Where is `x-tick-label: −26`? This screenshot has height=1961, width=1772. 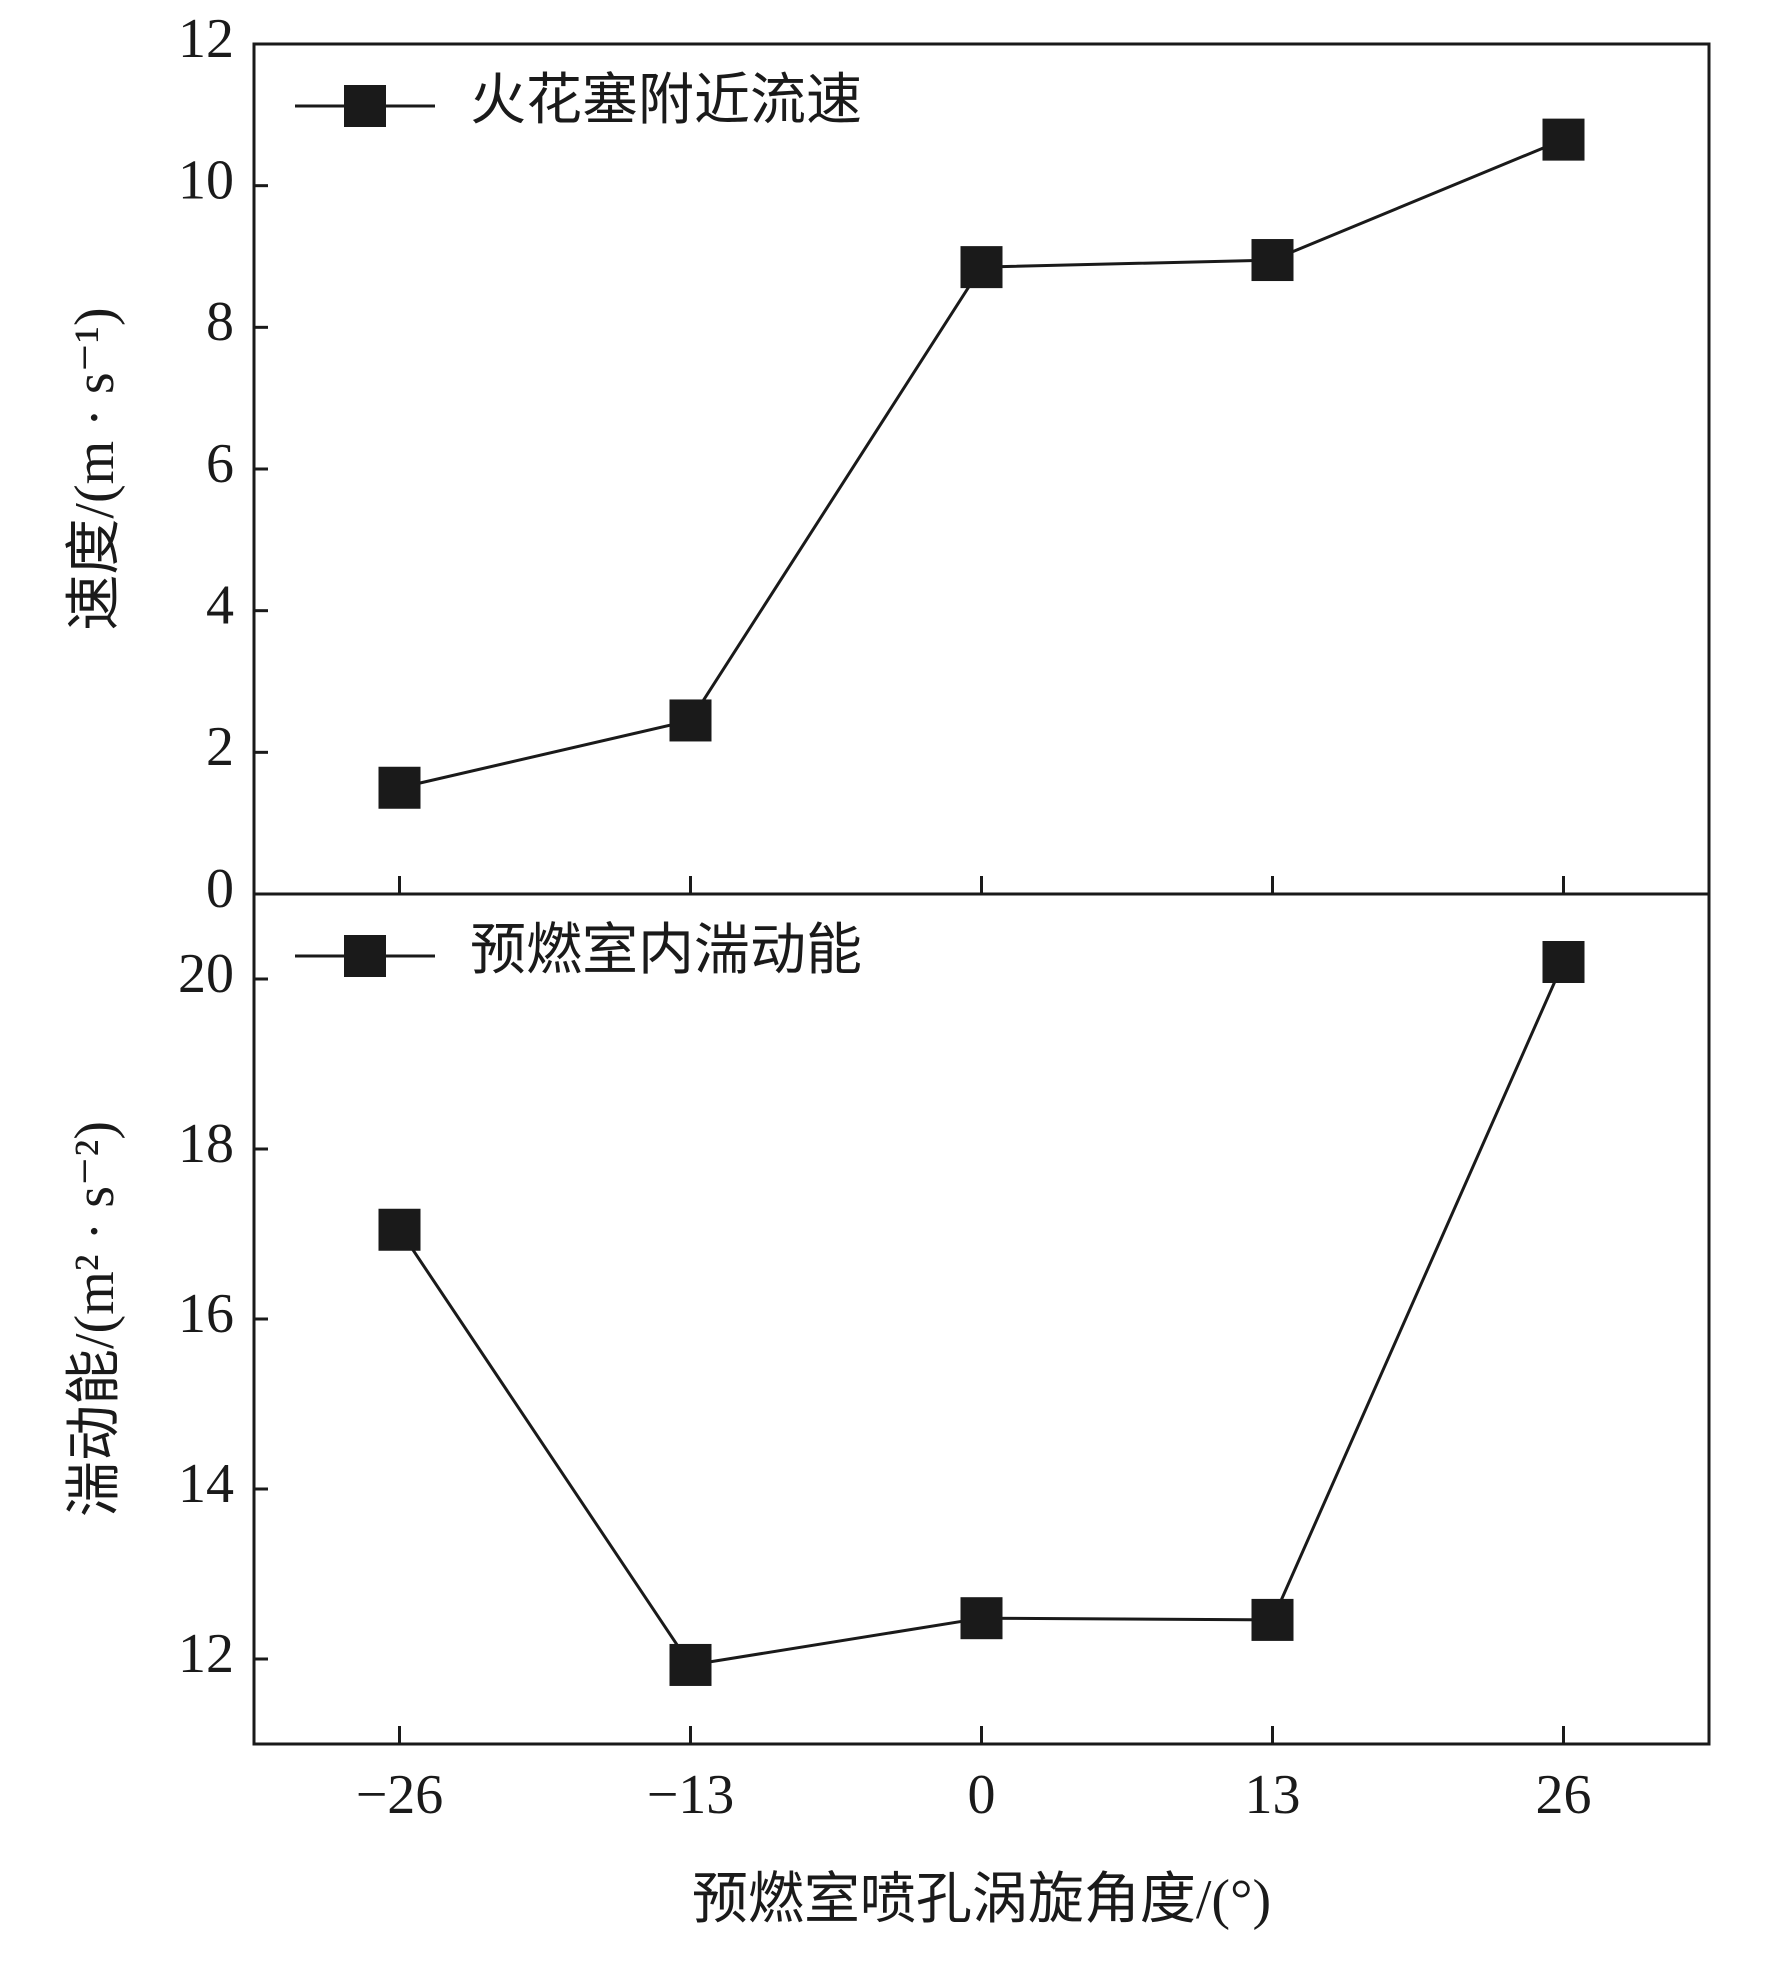
x-tick-label: −26 is located at coordinates (400, 1795).